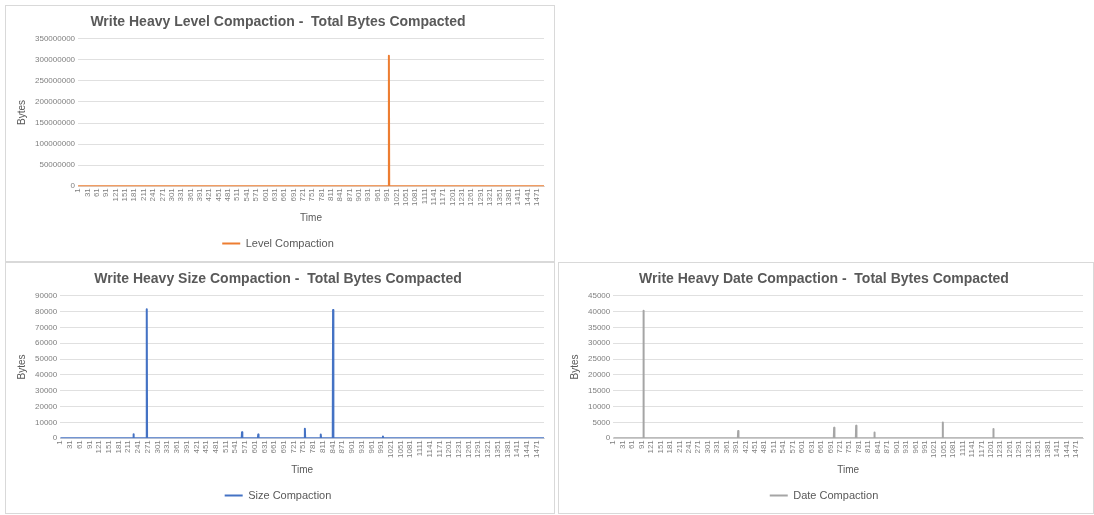  I want to click on x-tick-label: 991, so click(381, 446).